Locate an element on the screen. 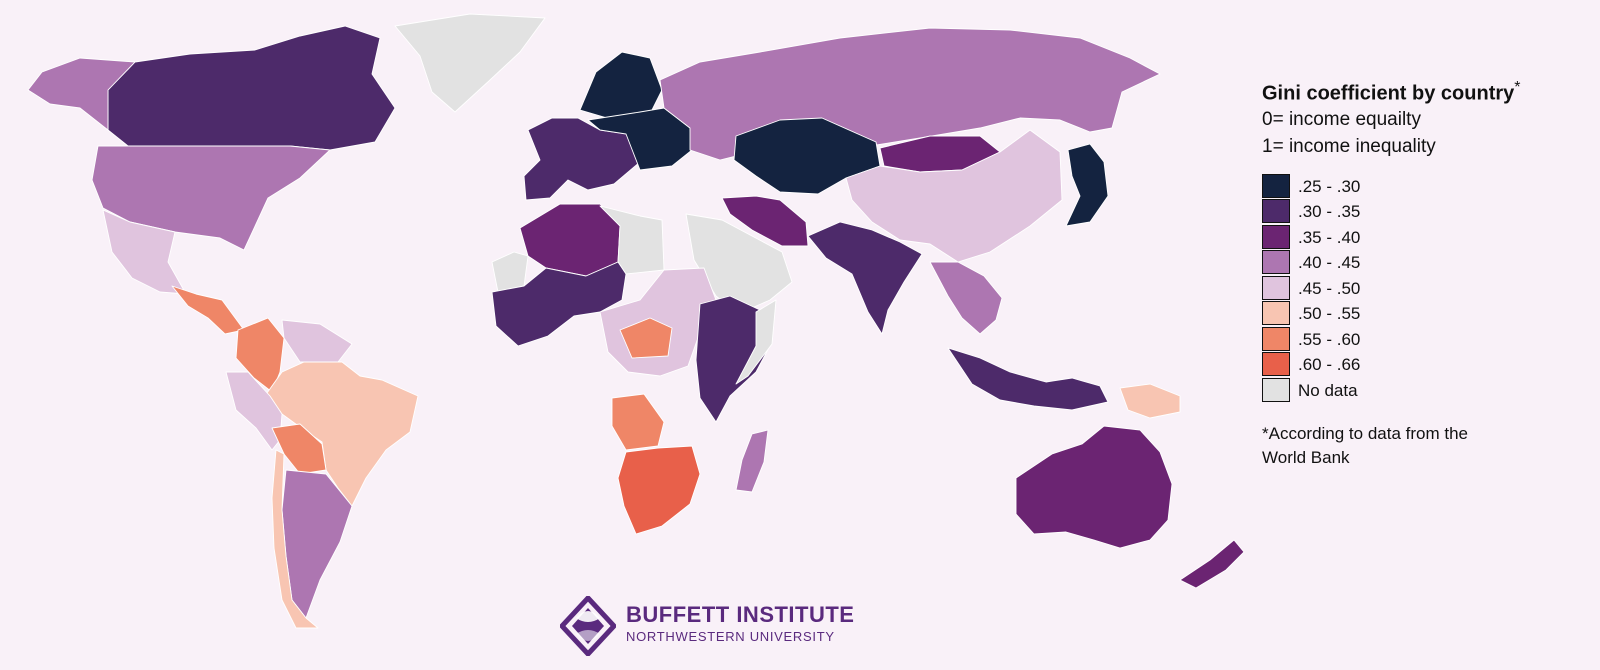 The image size is (1600, 670). legend-label: .35 - .40 is located at coordinates (1329, 237).